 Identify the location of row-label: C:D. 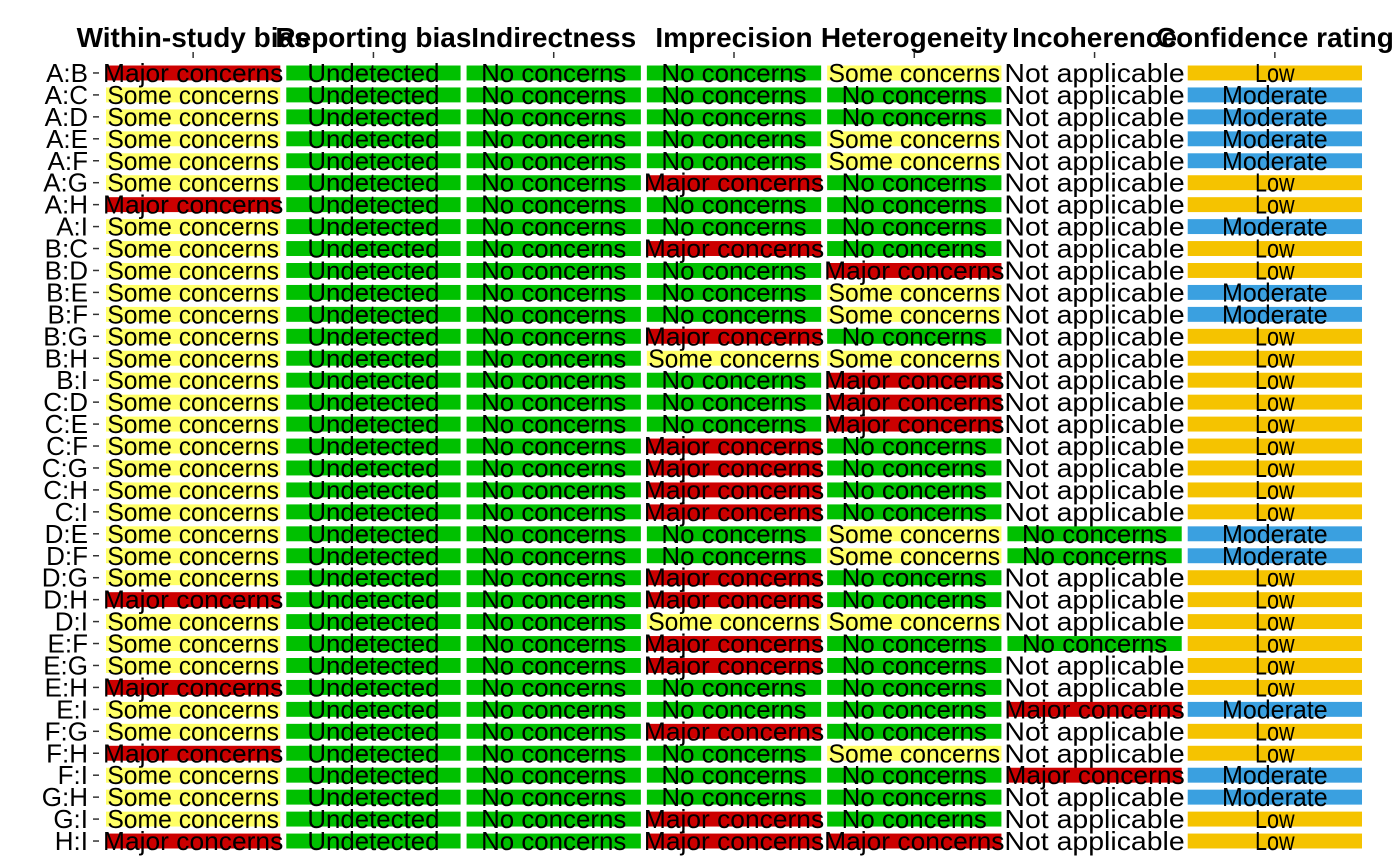
(65, 402).